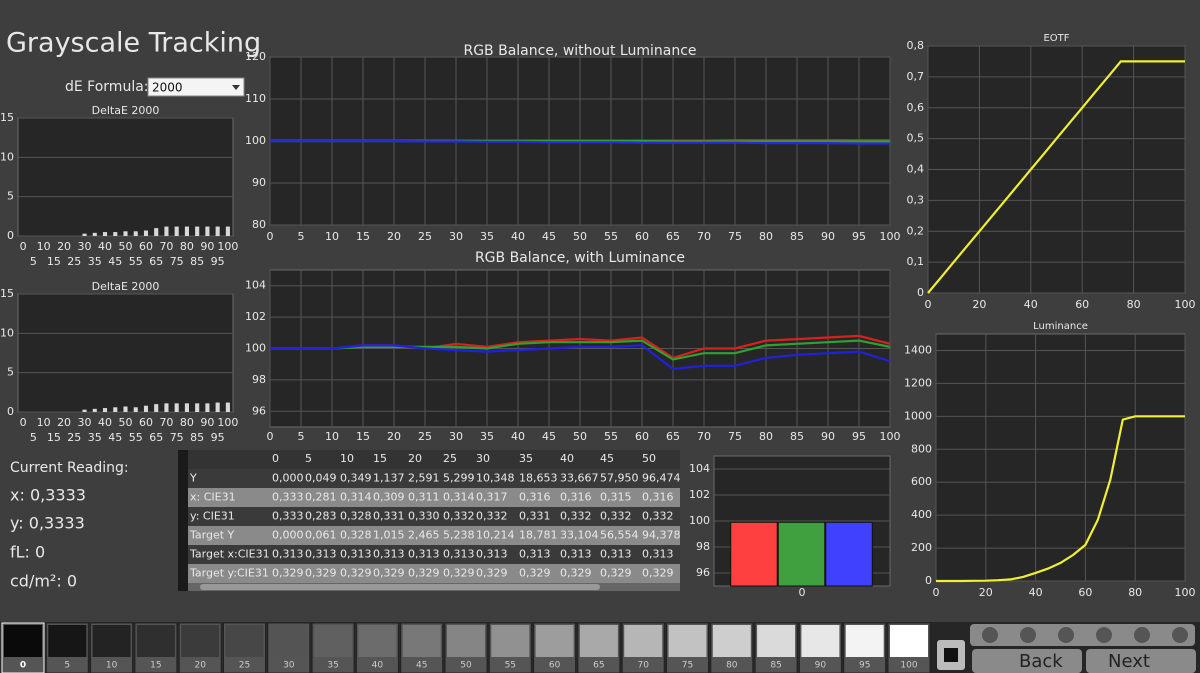 This screenshot has width=1200, height=673. Describe the element at coordinates (255, 140) in the screenshot. I see `y-tick-label: 100` at that location.